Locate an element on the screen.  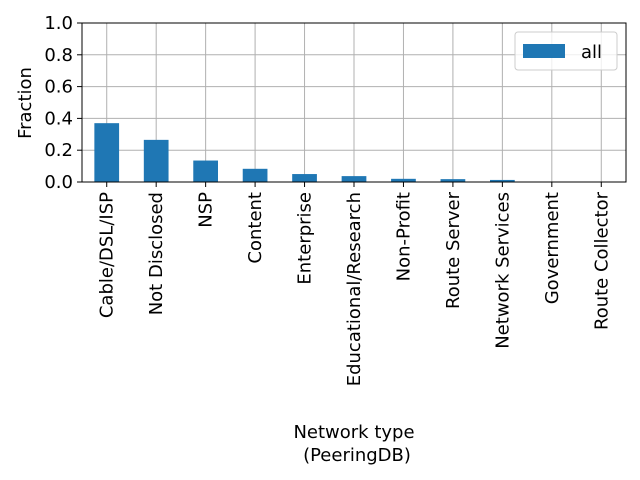
legend-label: all is located at coordinates (591, 52).